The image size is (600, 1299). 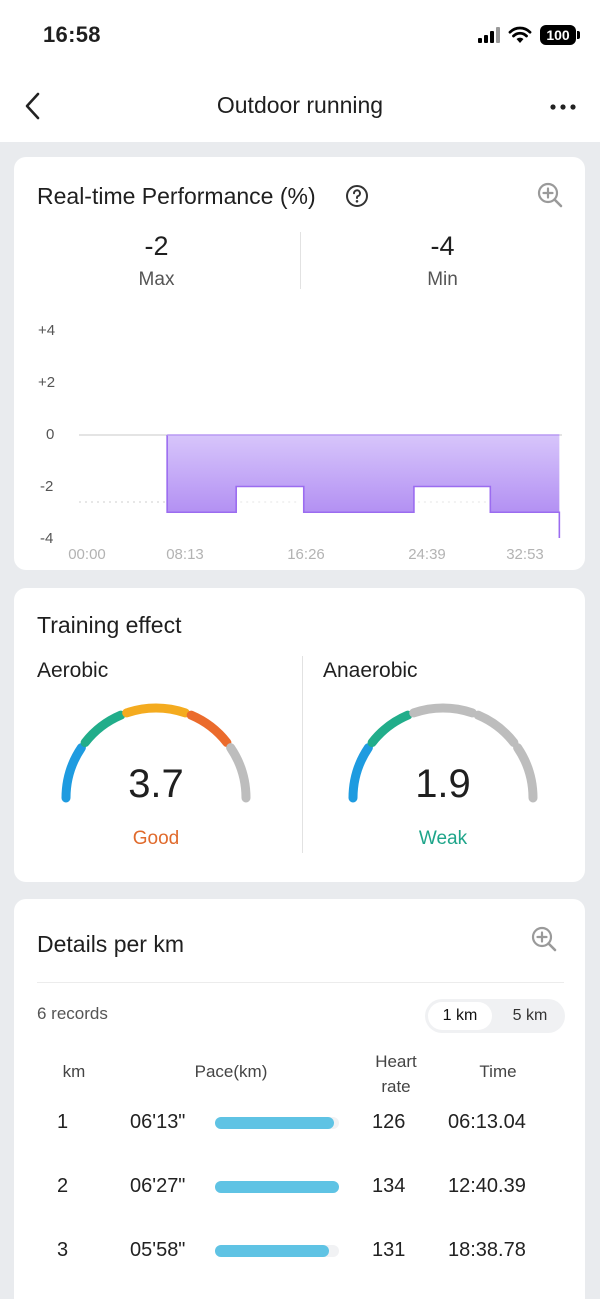 I want to click on header-pace: Pace(km), so click(x=231, y=1071).